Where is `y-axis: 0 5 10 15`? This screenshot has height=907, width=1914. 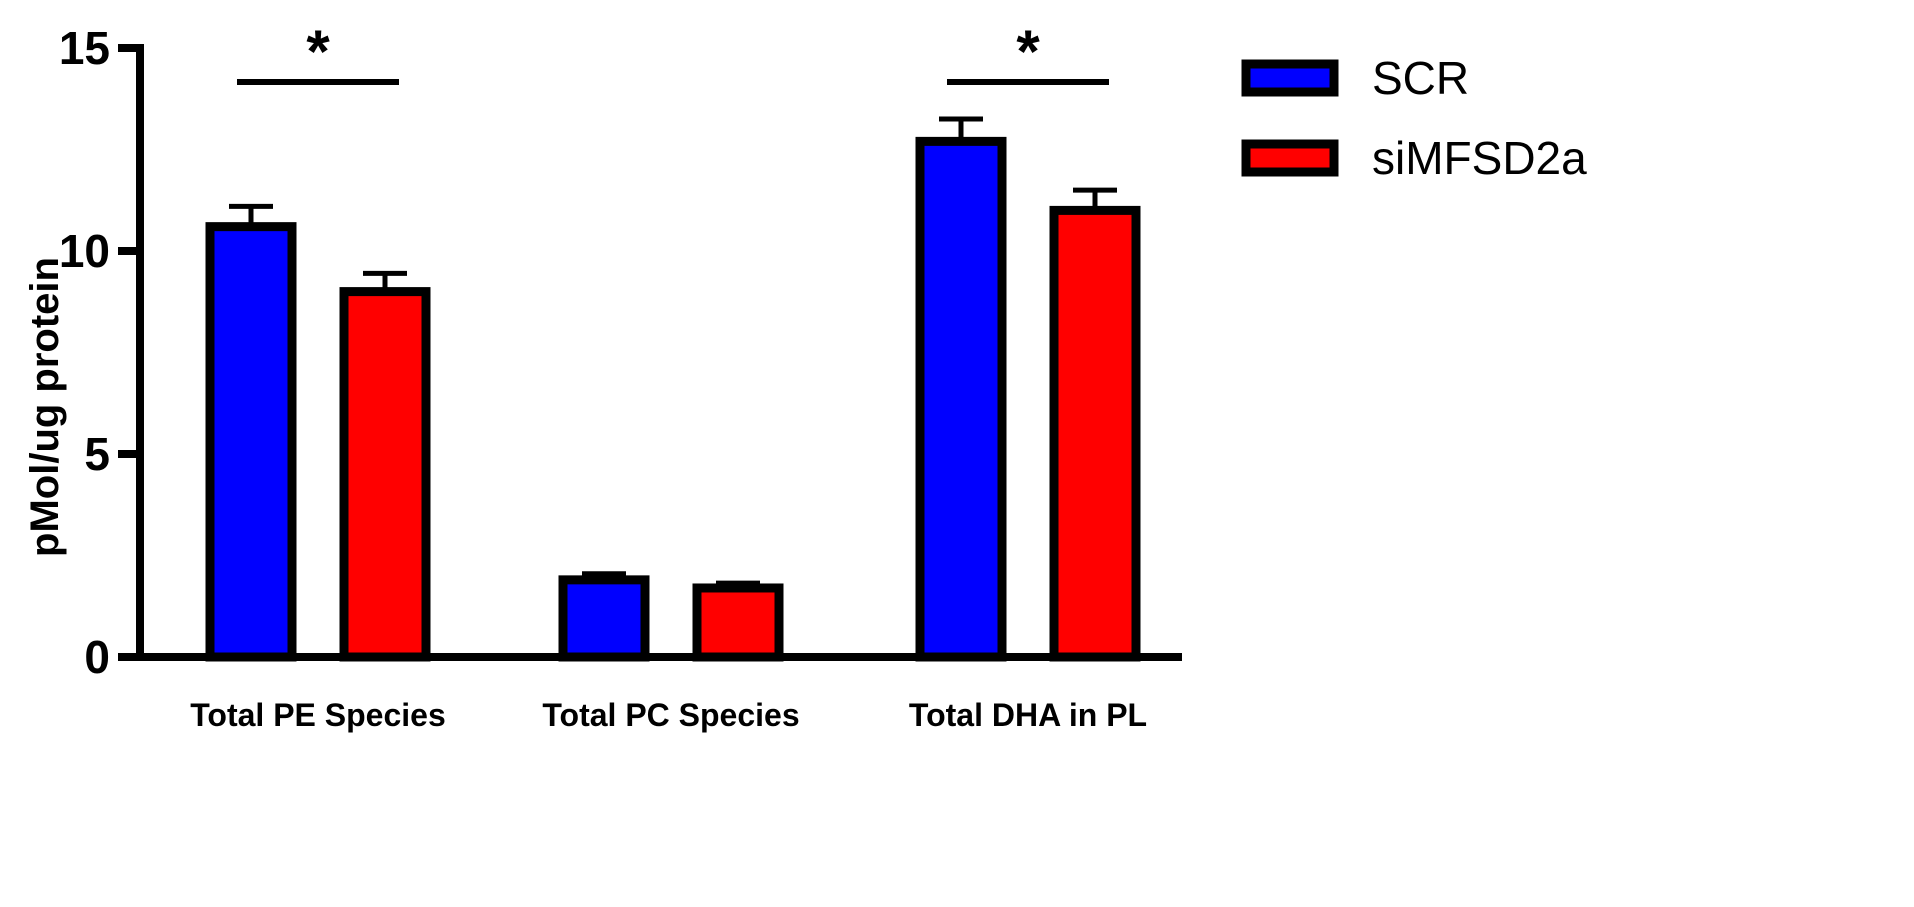 y-axis: 0 5 10 15 is located at coordinates (101, 352).